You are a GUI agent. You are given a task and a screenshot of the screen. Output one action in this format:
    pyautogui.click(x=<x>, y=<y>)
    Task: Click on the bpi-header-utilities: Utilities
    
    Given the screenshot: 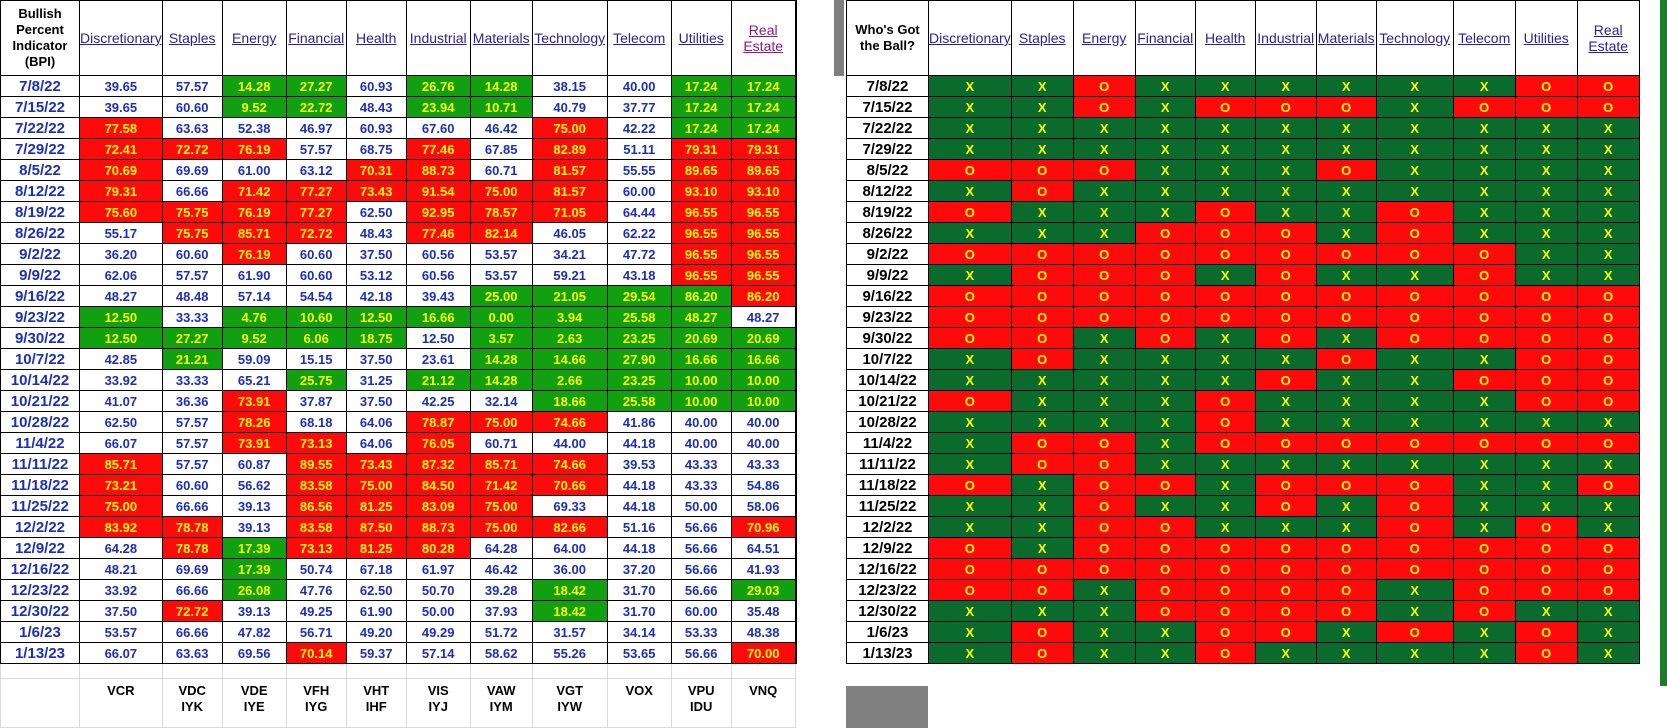 What is the action you would take?
    pyautogui.click(x=701, y=38)
    